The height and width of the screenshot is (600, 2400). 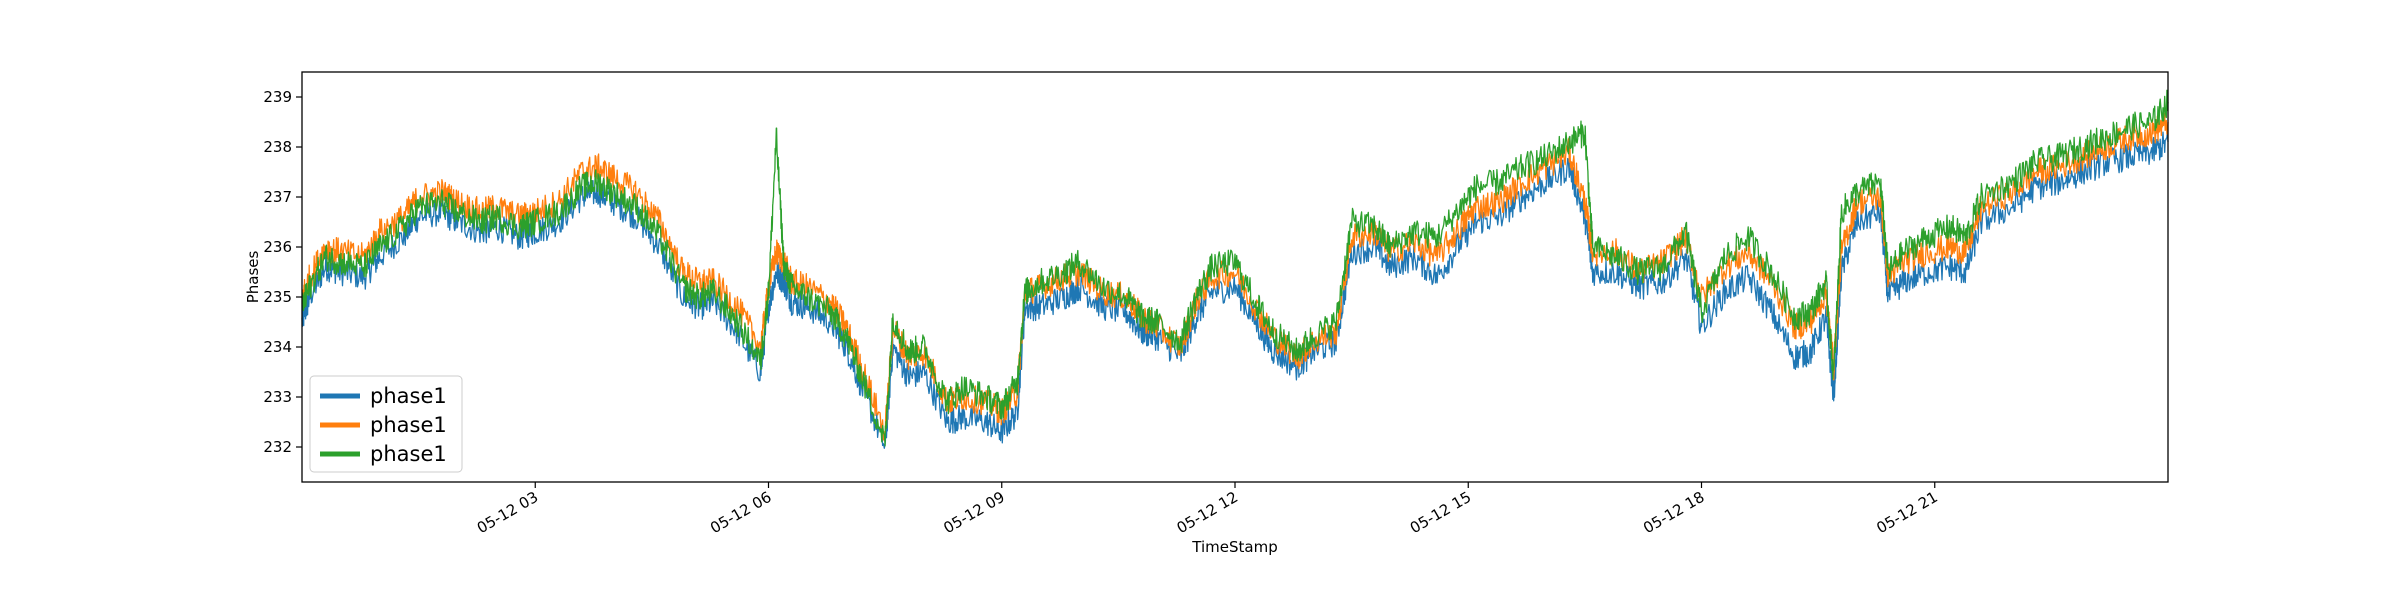 I want to click on y-tick-label: 234, so click(x=277, y=347).